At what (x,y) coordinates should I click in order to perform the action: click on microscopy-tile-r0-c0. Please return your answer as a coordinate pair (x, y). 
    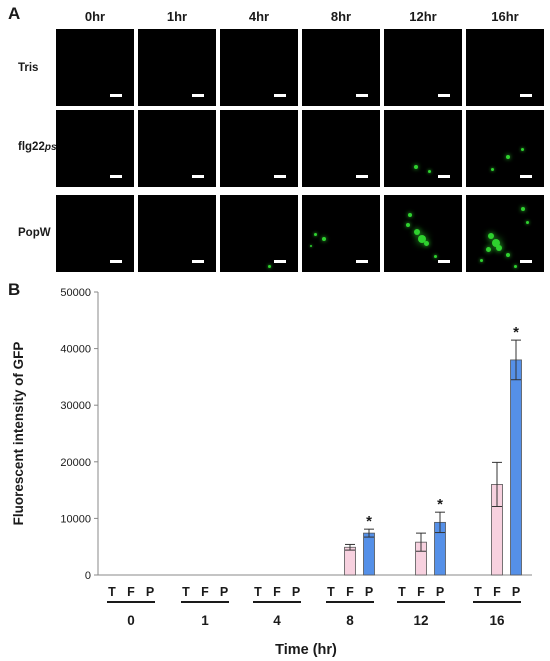
    Looking at the image, I should click on (95, 67).